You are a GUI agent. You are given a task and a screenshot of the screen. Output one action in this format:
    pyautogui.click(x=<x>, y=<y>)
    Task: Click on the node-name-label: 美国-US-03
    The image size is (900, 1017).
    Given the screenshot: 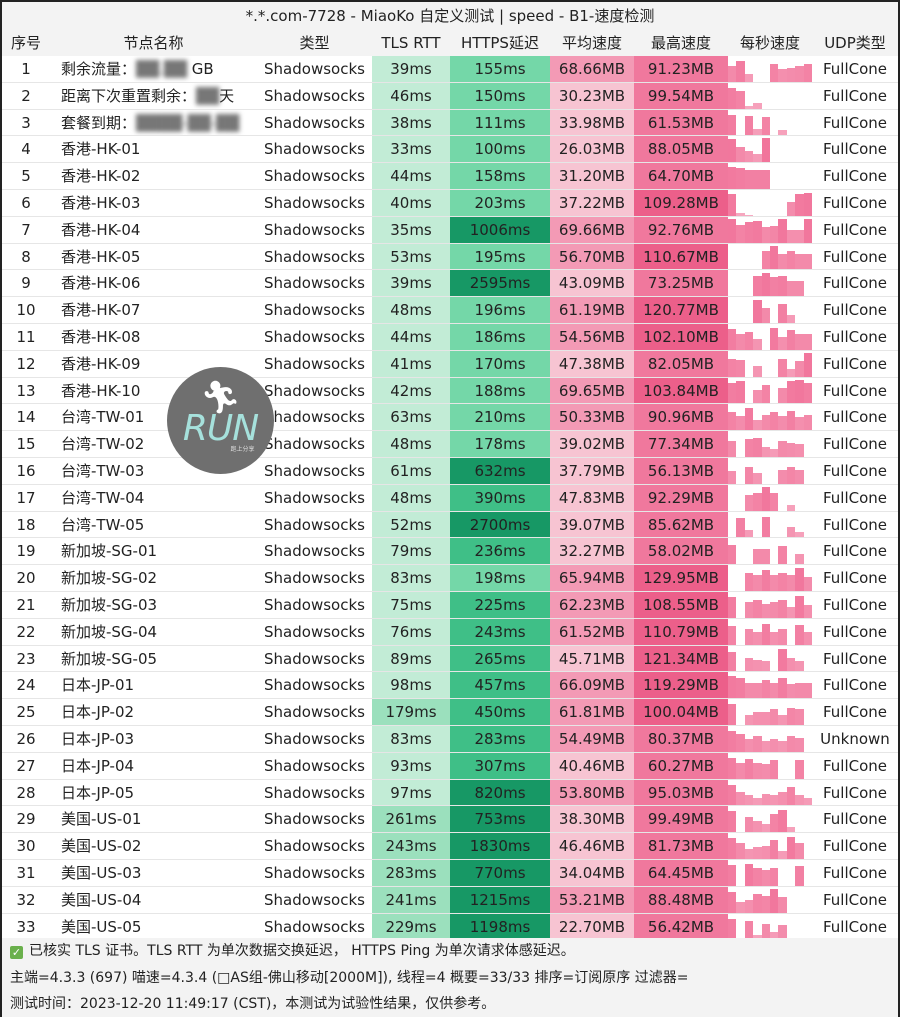 What is the action you would take?
    pyautogui.click(x=101, y=872)
    